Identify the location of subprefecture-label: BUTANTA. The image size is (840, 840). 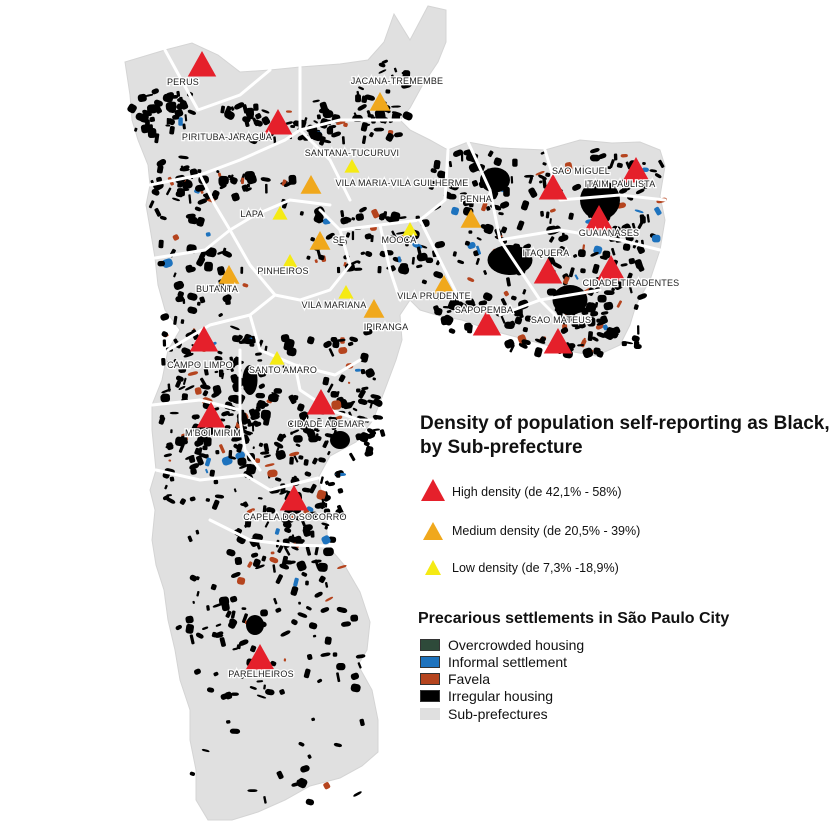
(217, 289).